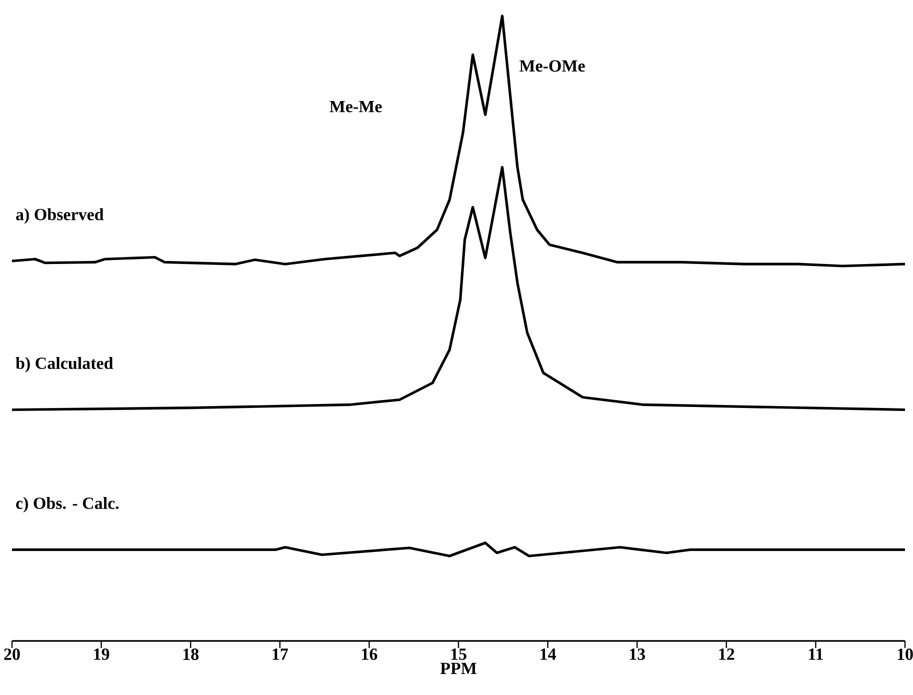 The width and height of the screenshot is (913, 695). I want to click on x-tick-label: 13, so click(638, 654).